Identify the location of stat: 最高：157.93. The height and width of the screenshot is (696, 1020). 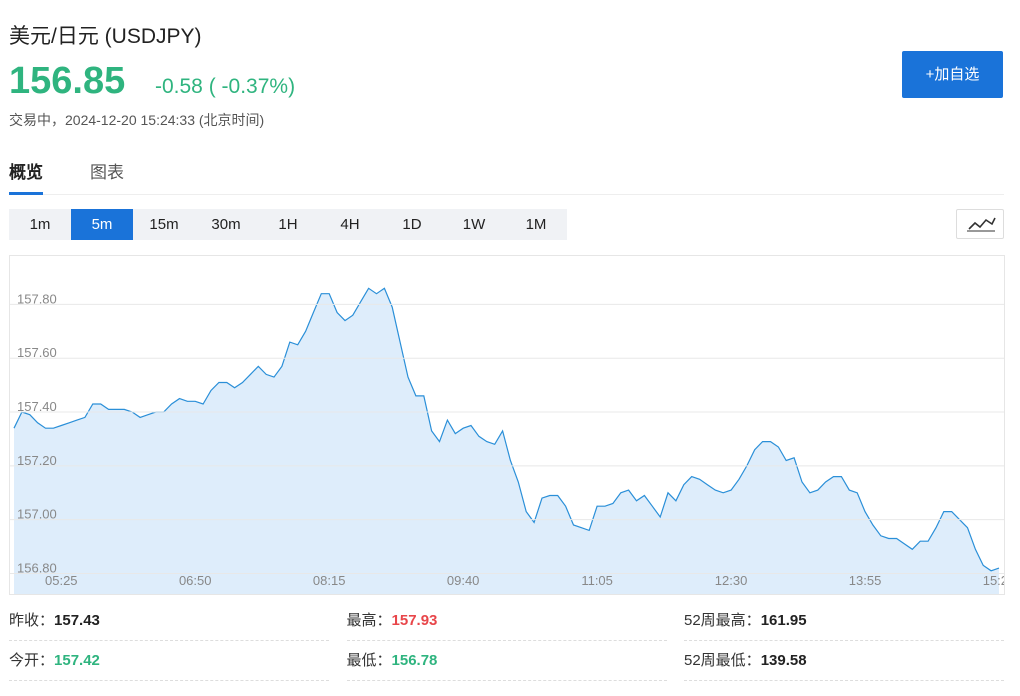
(506, 621).